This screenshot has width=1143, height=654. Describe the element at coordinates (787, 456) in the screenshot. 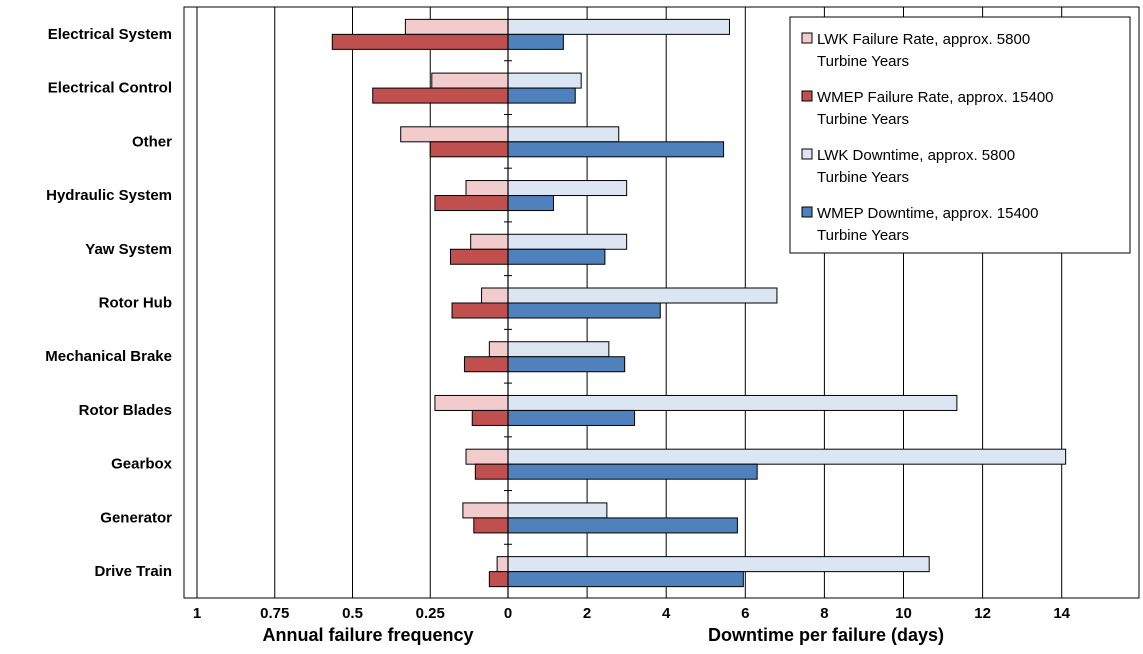

I see `bar-lwk-downtime-gearbox` at that location.